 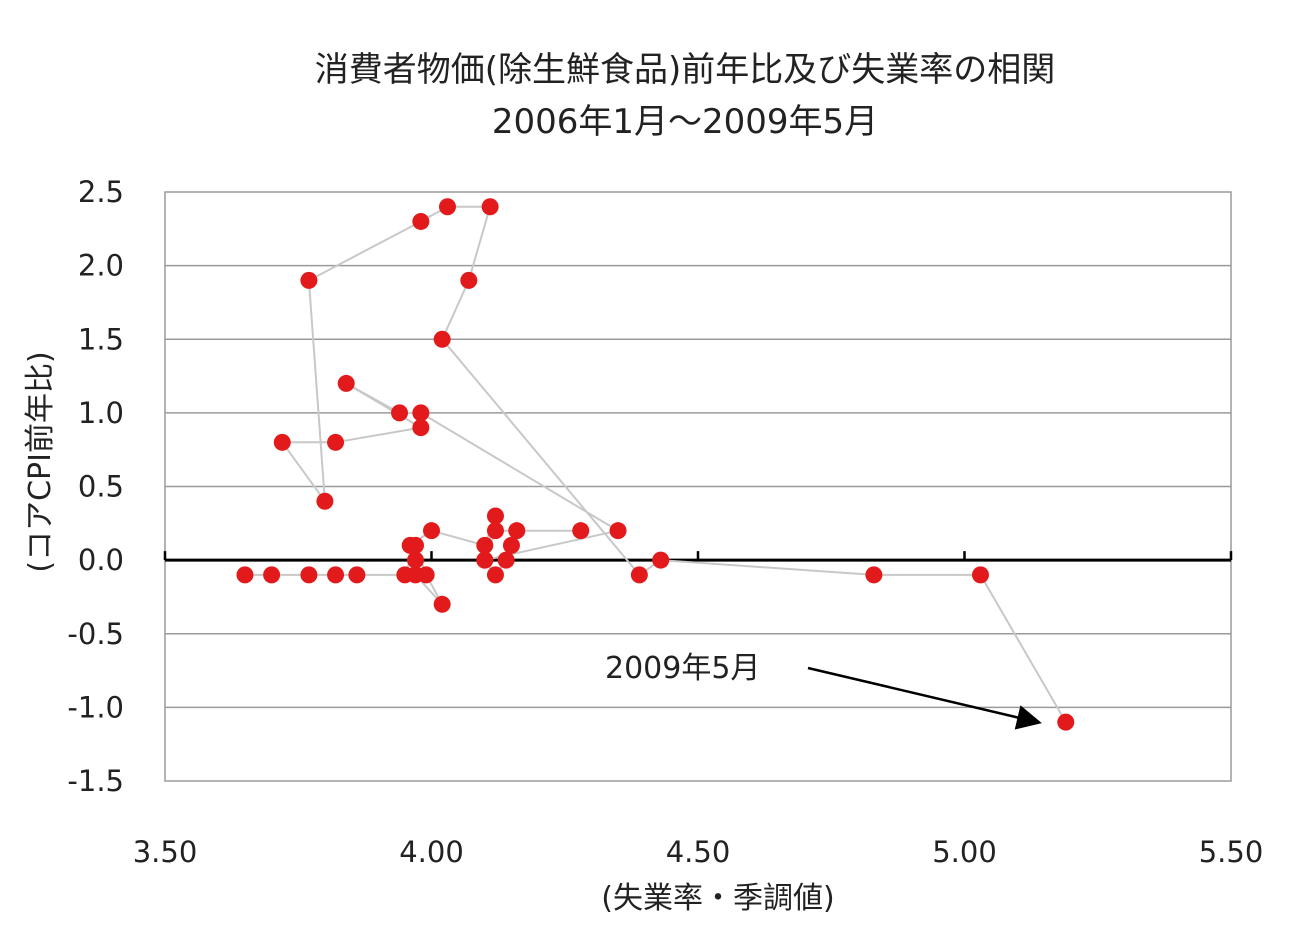 I want to click on x-axis-label: (失業率・季調値), so click(x=717, y=898).